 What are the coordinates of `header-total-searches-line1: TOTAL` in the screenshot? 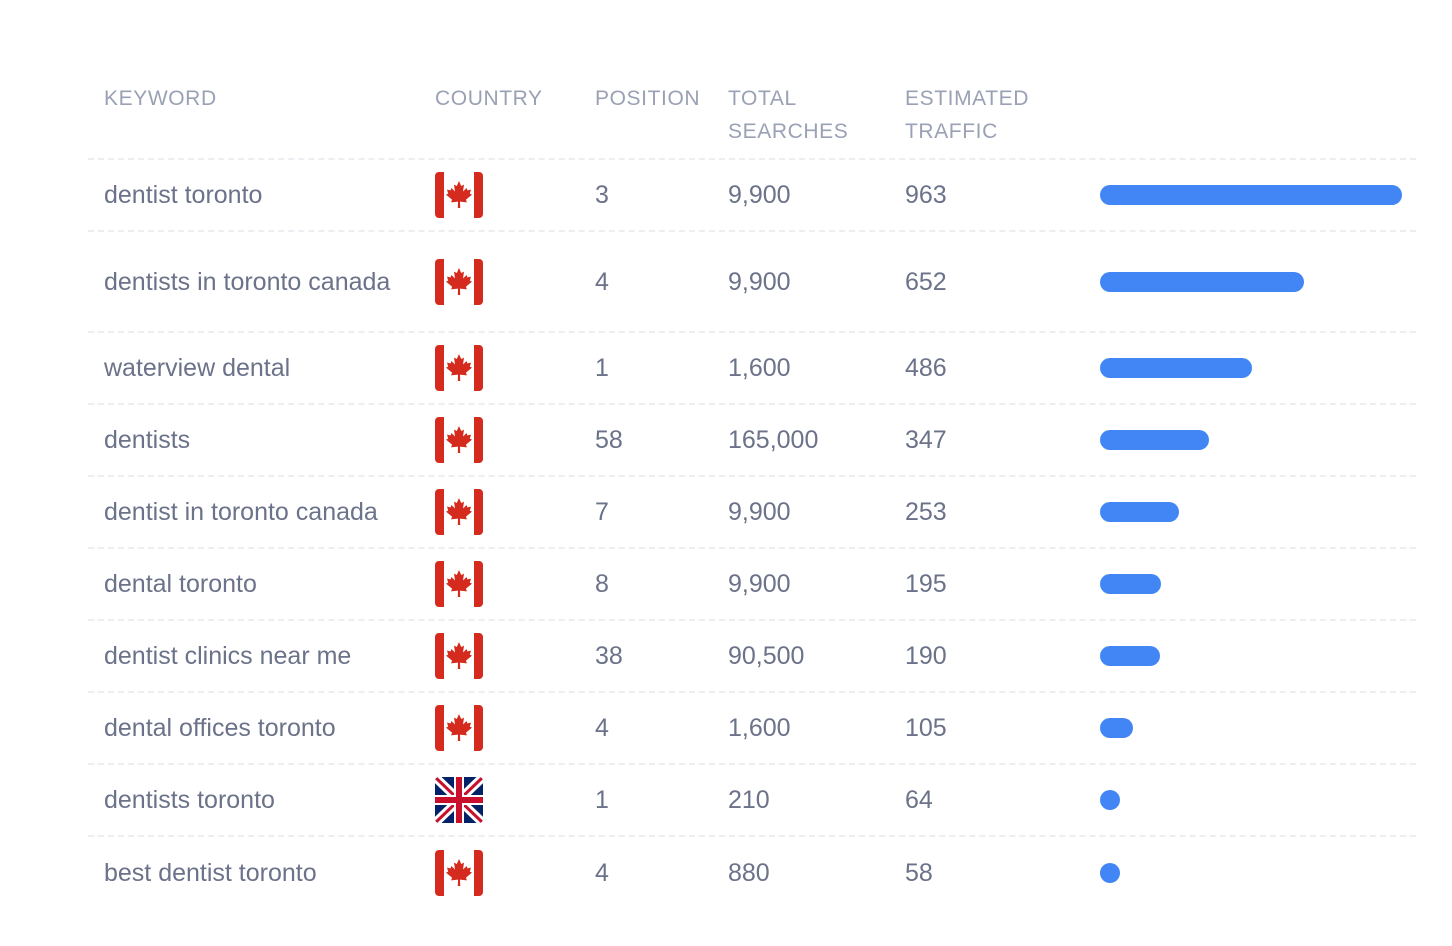 It's located at (762, 98).